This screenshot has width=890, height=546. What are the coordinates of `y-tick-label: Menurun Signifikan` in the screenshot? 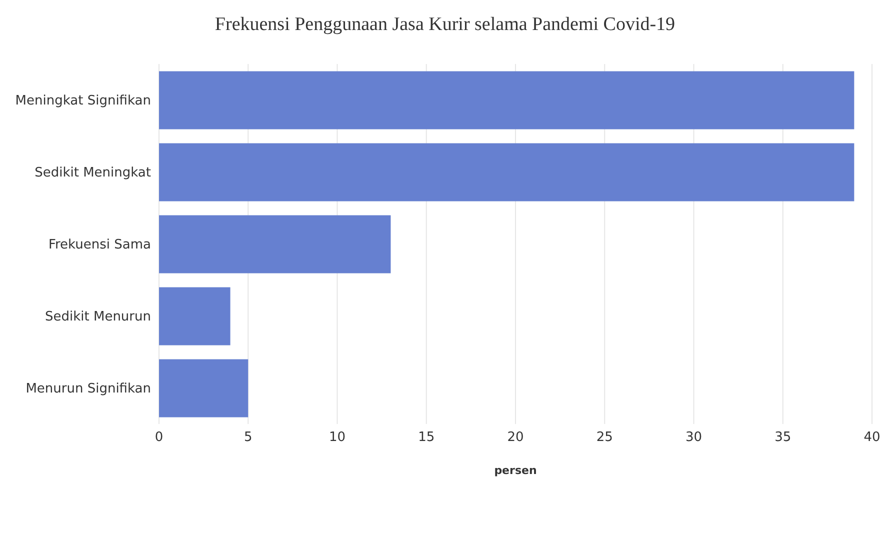 It's located at (88, 389).